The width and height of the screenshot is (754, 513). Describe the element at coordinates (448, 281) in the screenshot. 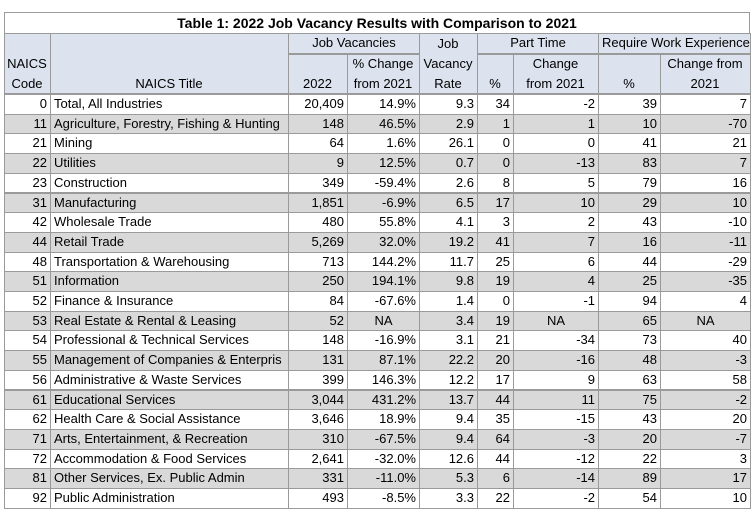

I see `table-cell: 9.8` at that location.